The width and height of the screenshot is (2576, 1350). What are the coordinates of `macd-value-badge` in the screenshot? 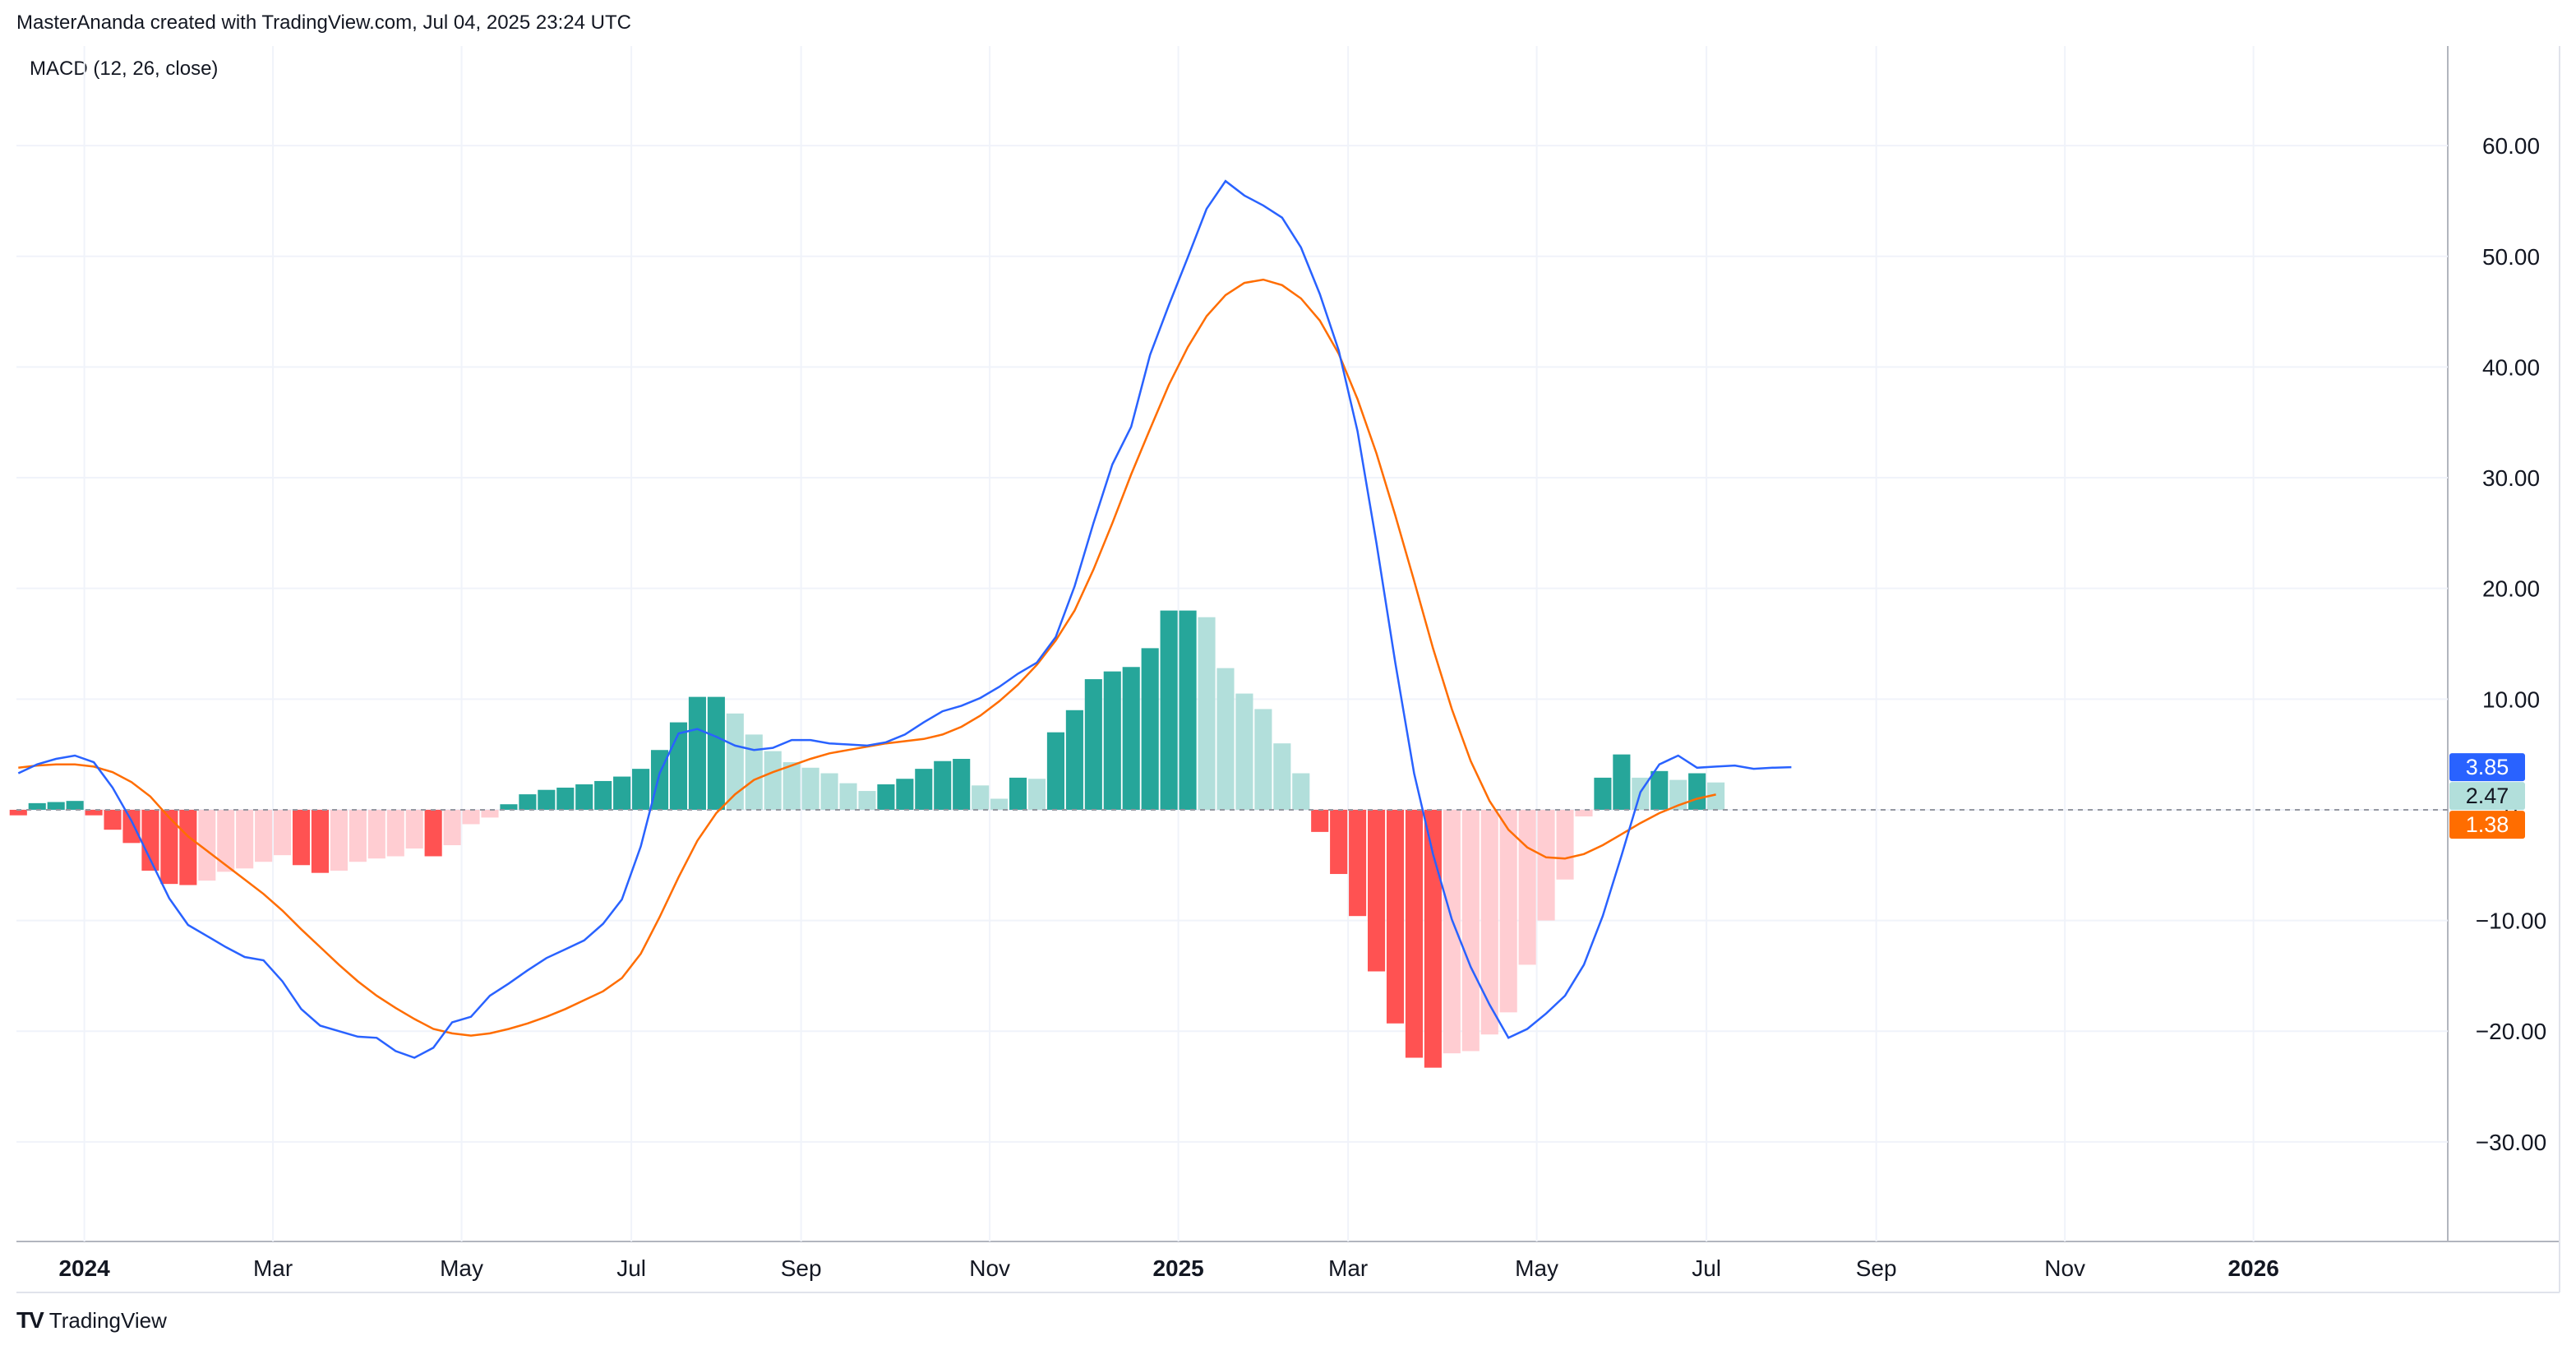 It's located at (2487, 767).